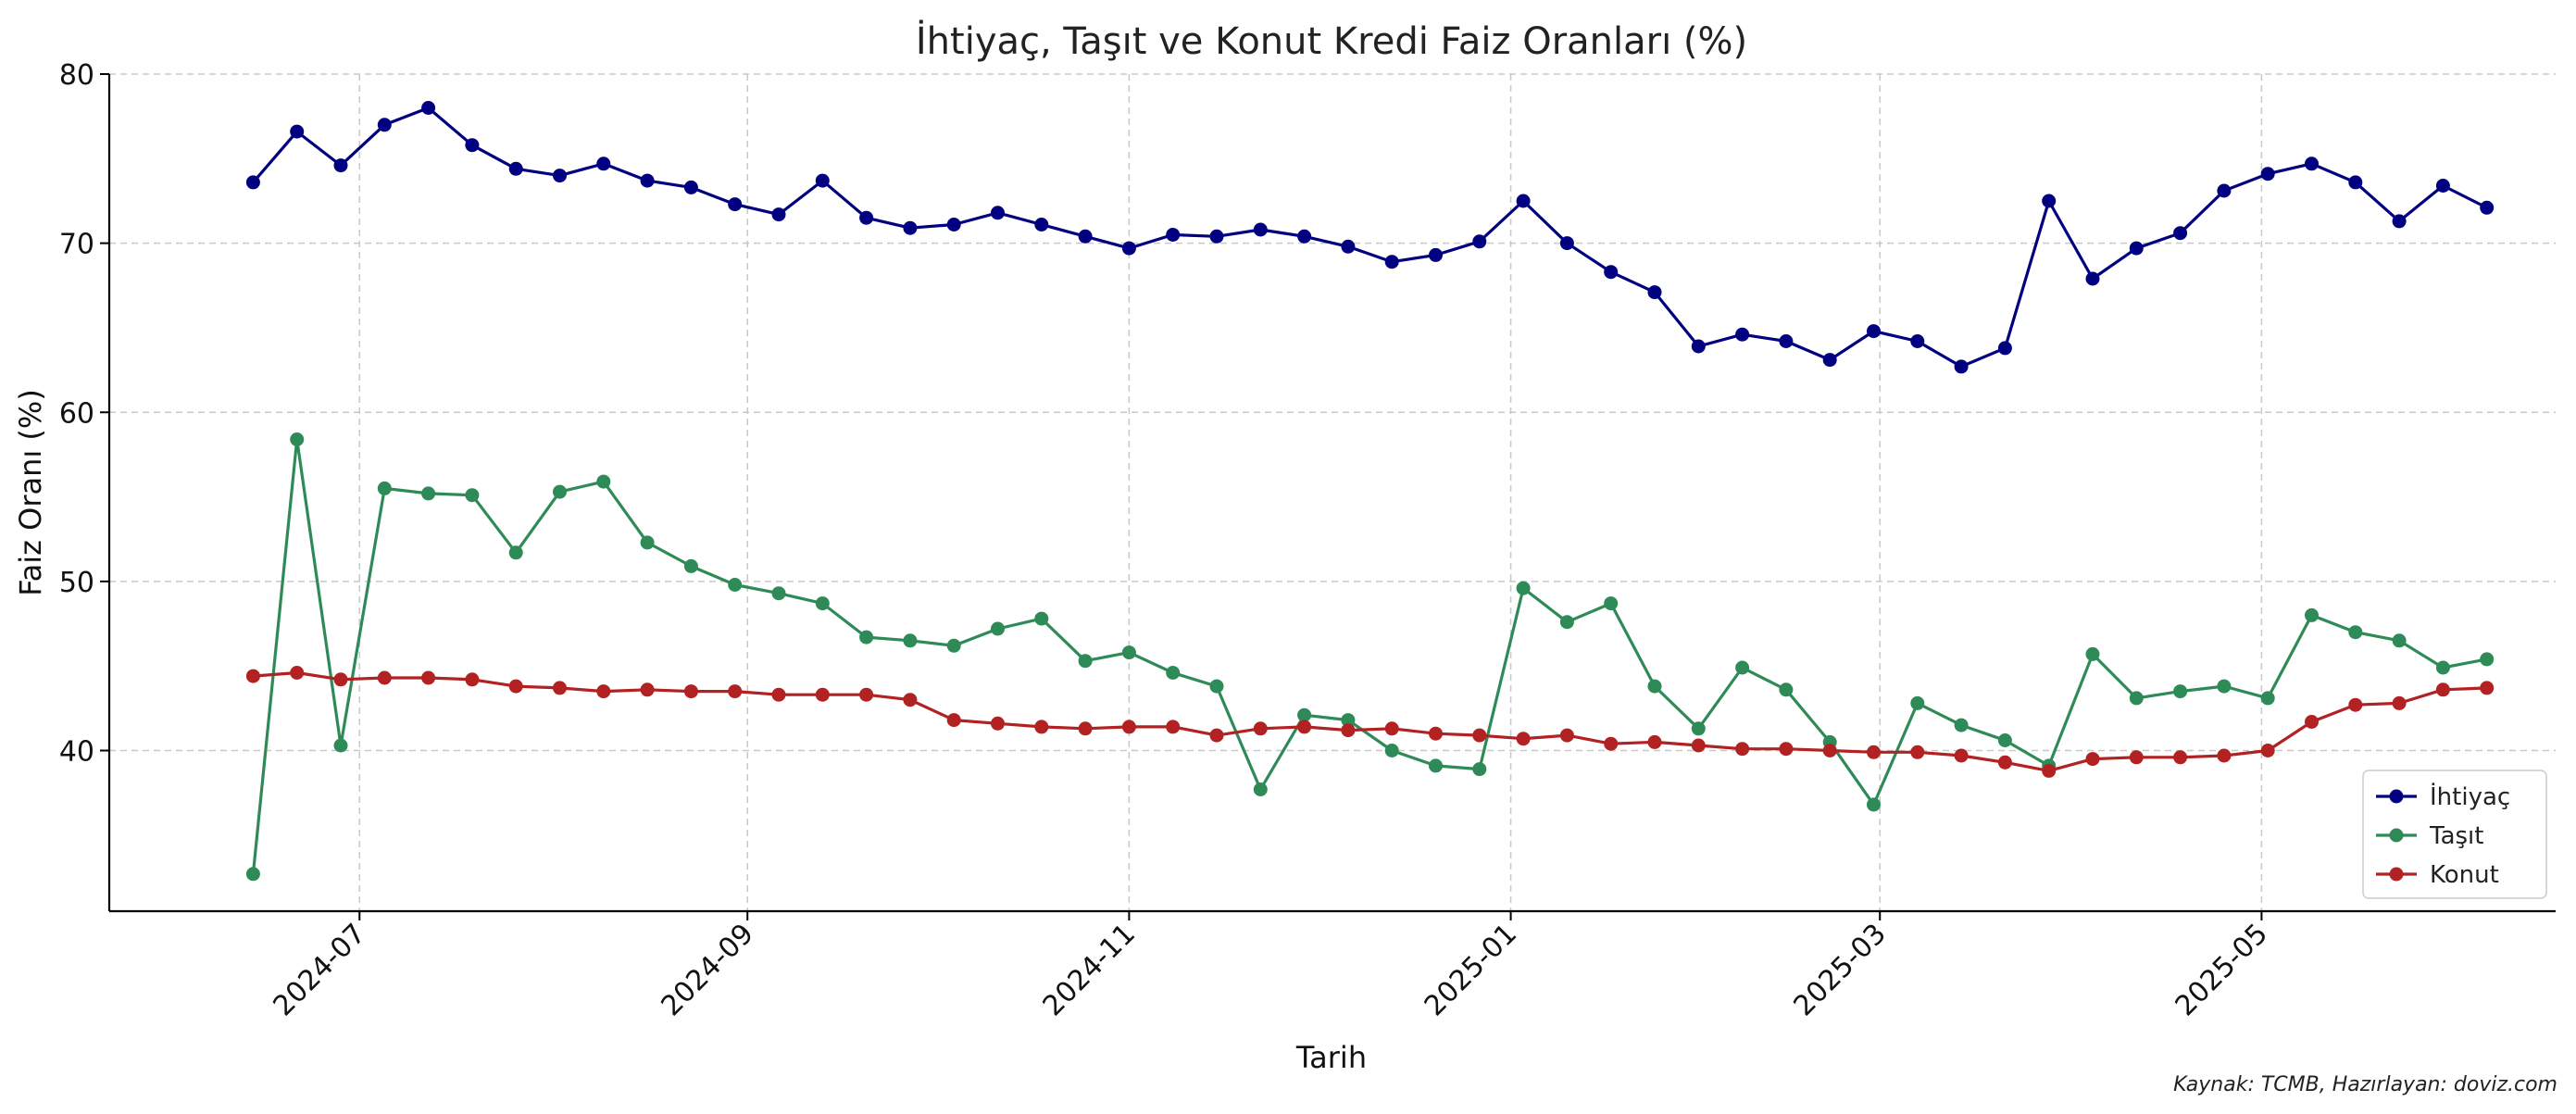 Image resolution: width=2576 pixels, height=1114 pixels. Describe the element at coordinates (76, 245) in the screenshot. I see `y-tick-label: 70` at that location.